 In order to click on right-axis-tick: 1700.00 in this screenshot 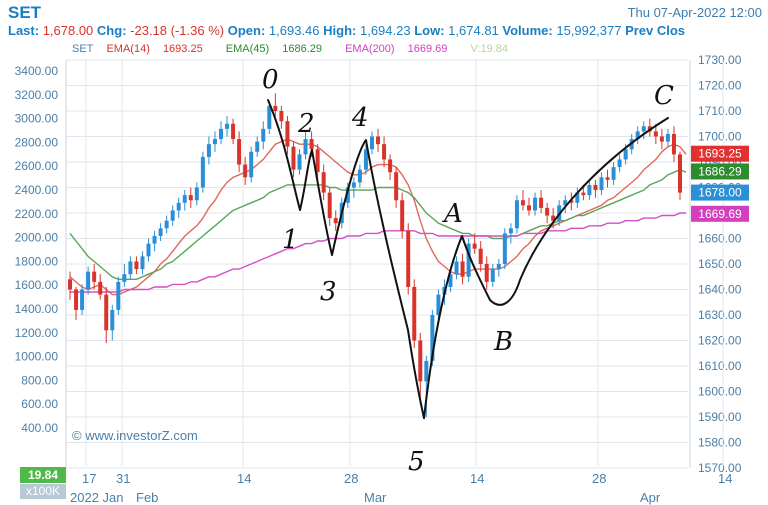, I will do `click(720, 137)`.